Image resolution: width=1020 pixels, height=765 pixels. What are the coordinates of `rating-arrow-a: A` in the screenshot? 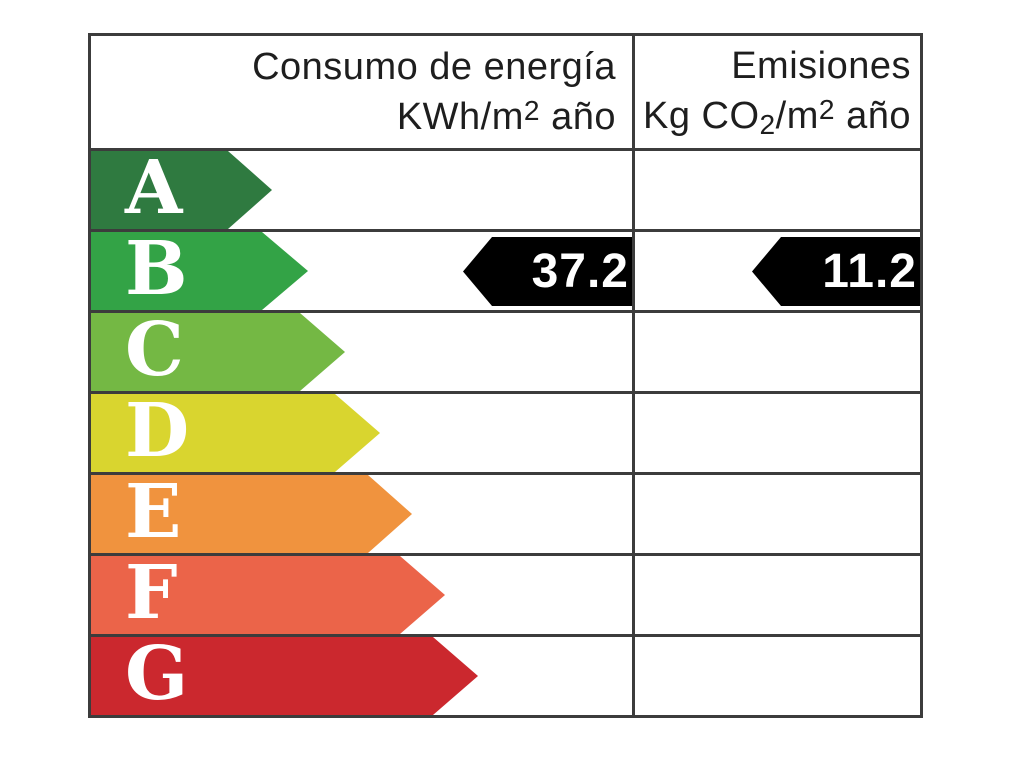 It's located at (181, 190).